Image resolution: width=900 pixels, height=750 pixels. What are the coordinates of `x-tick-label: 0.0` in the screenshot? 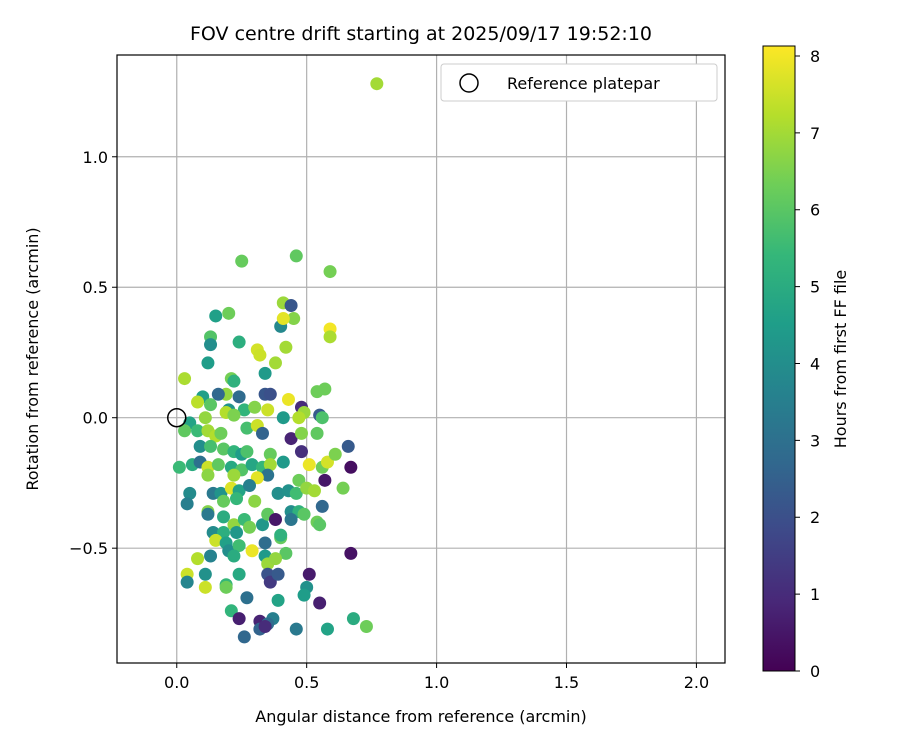 It's located at (176, 682).